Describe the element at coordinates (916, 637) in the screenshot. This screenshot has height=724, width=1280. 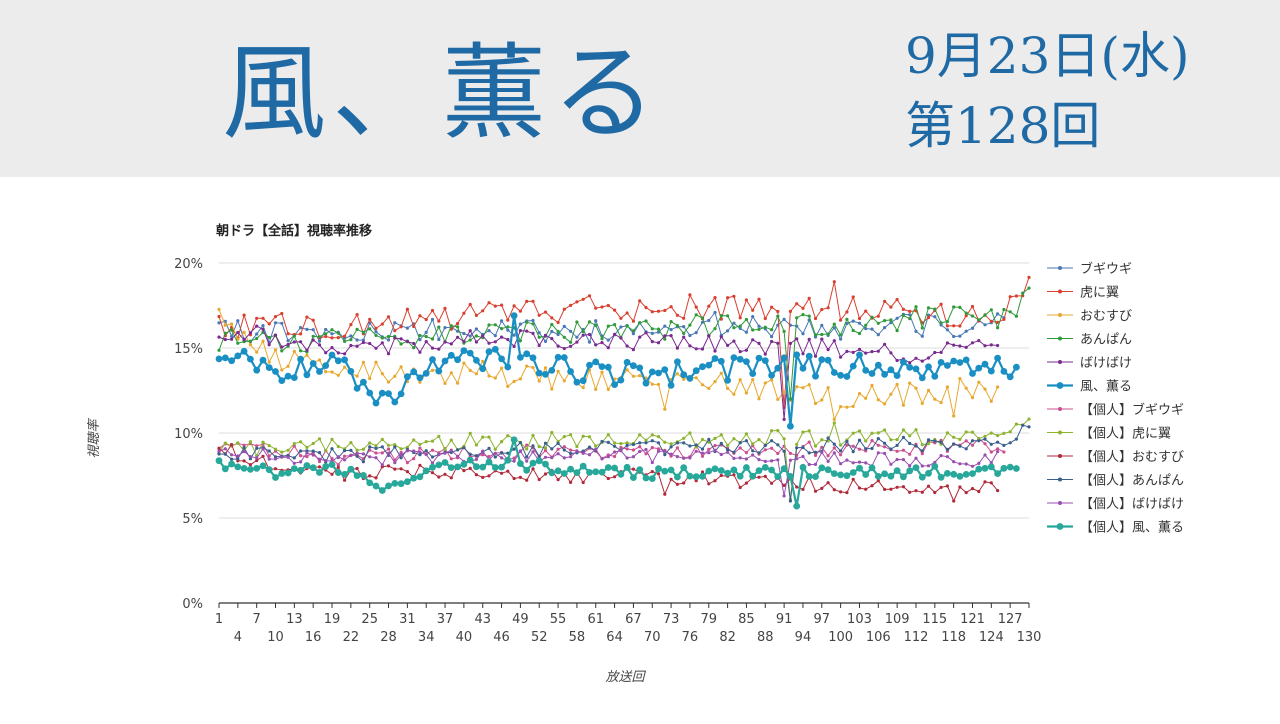
I see `x-tick-label: 112` at that location.